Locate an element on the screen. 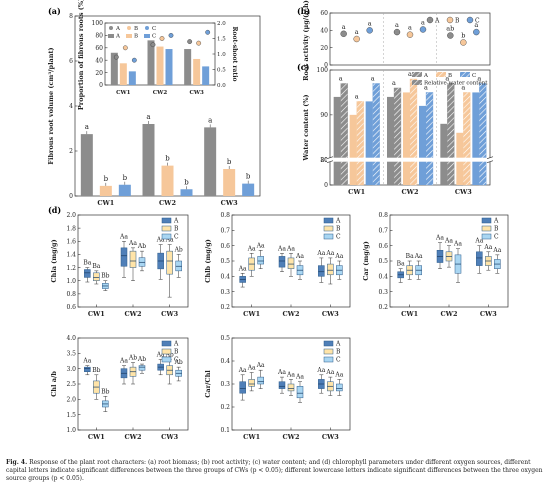 The image size is (554, 491). chart-a-inset-legend-dot-A is located at coordinates (111, 28).